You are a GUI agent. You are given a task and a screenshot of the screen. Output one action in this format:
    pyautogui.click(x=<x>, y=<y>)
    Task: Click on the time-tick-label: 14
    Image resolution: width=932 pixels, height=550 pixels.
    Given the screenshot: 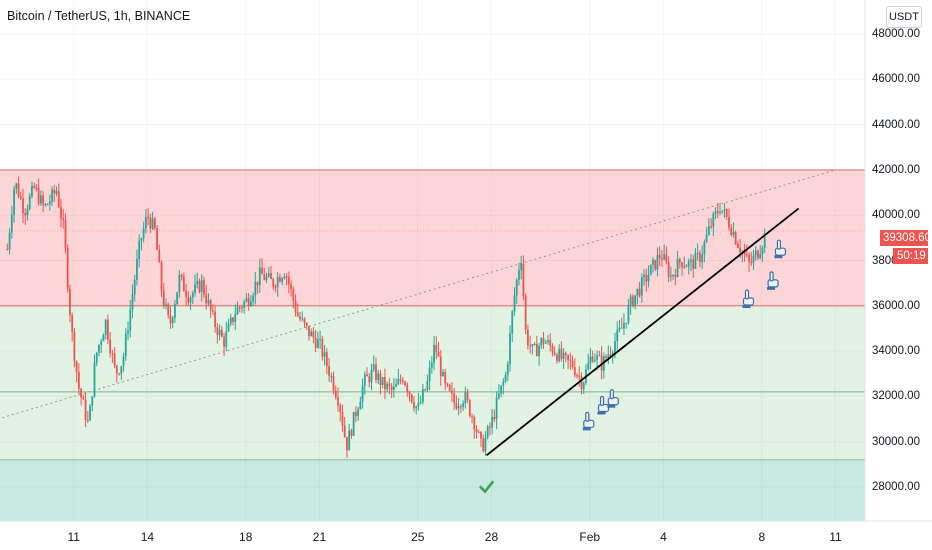 What is the action you would take?
    pyautogui.click(x=147, y=537)
    